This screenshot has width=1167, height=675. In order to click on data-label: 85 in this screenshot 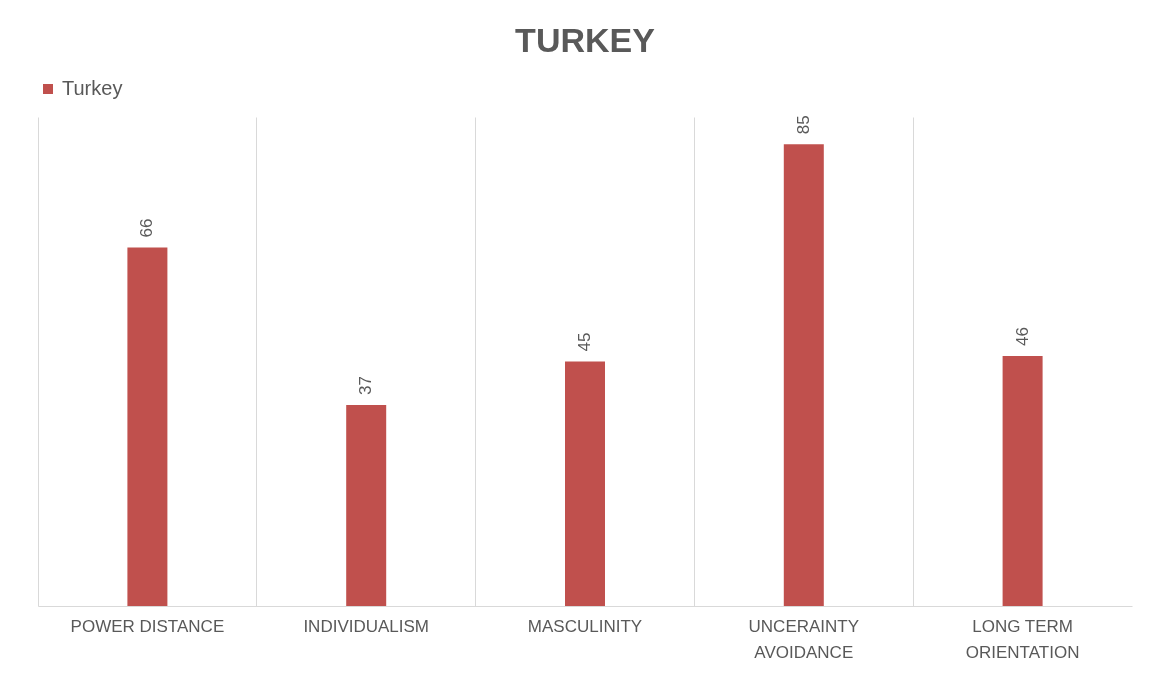, I will do `click(803, 125)`.